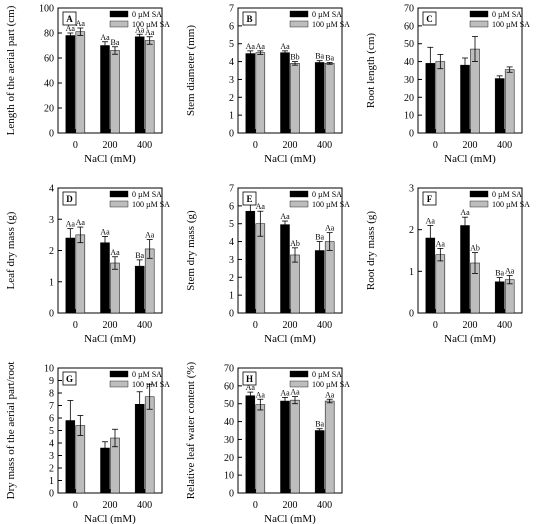  I want to click on y-tick-label: 10, so click(409, 116).